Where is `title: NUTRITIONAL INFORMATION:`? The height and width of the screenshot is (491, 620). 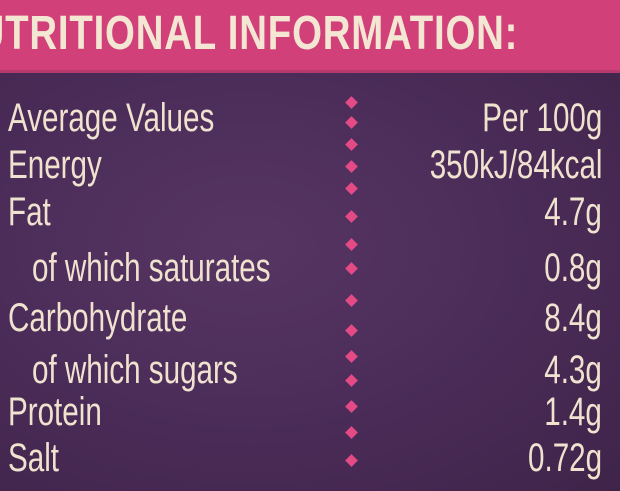
title: NUTRITIONAL INFORMATION: is located at coordinates (259, 33).